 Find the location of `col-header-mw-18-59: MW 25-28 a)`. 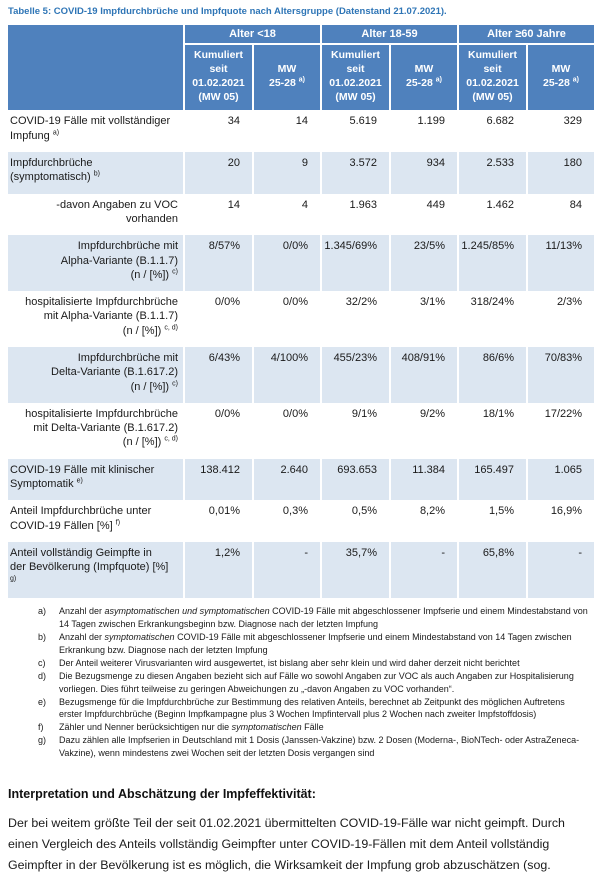

col-header-mw-18-59: MW 25-28 a) is located at coordinates (423, 78).